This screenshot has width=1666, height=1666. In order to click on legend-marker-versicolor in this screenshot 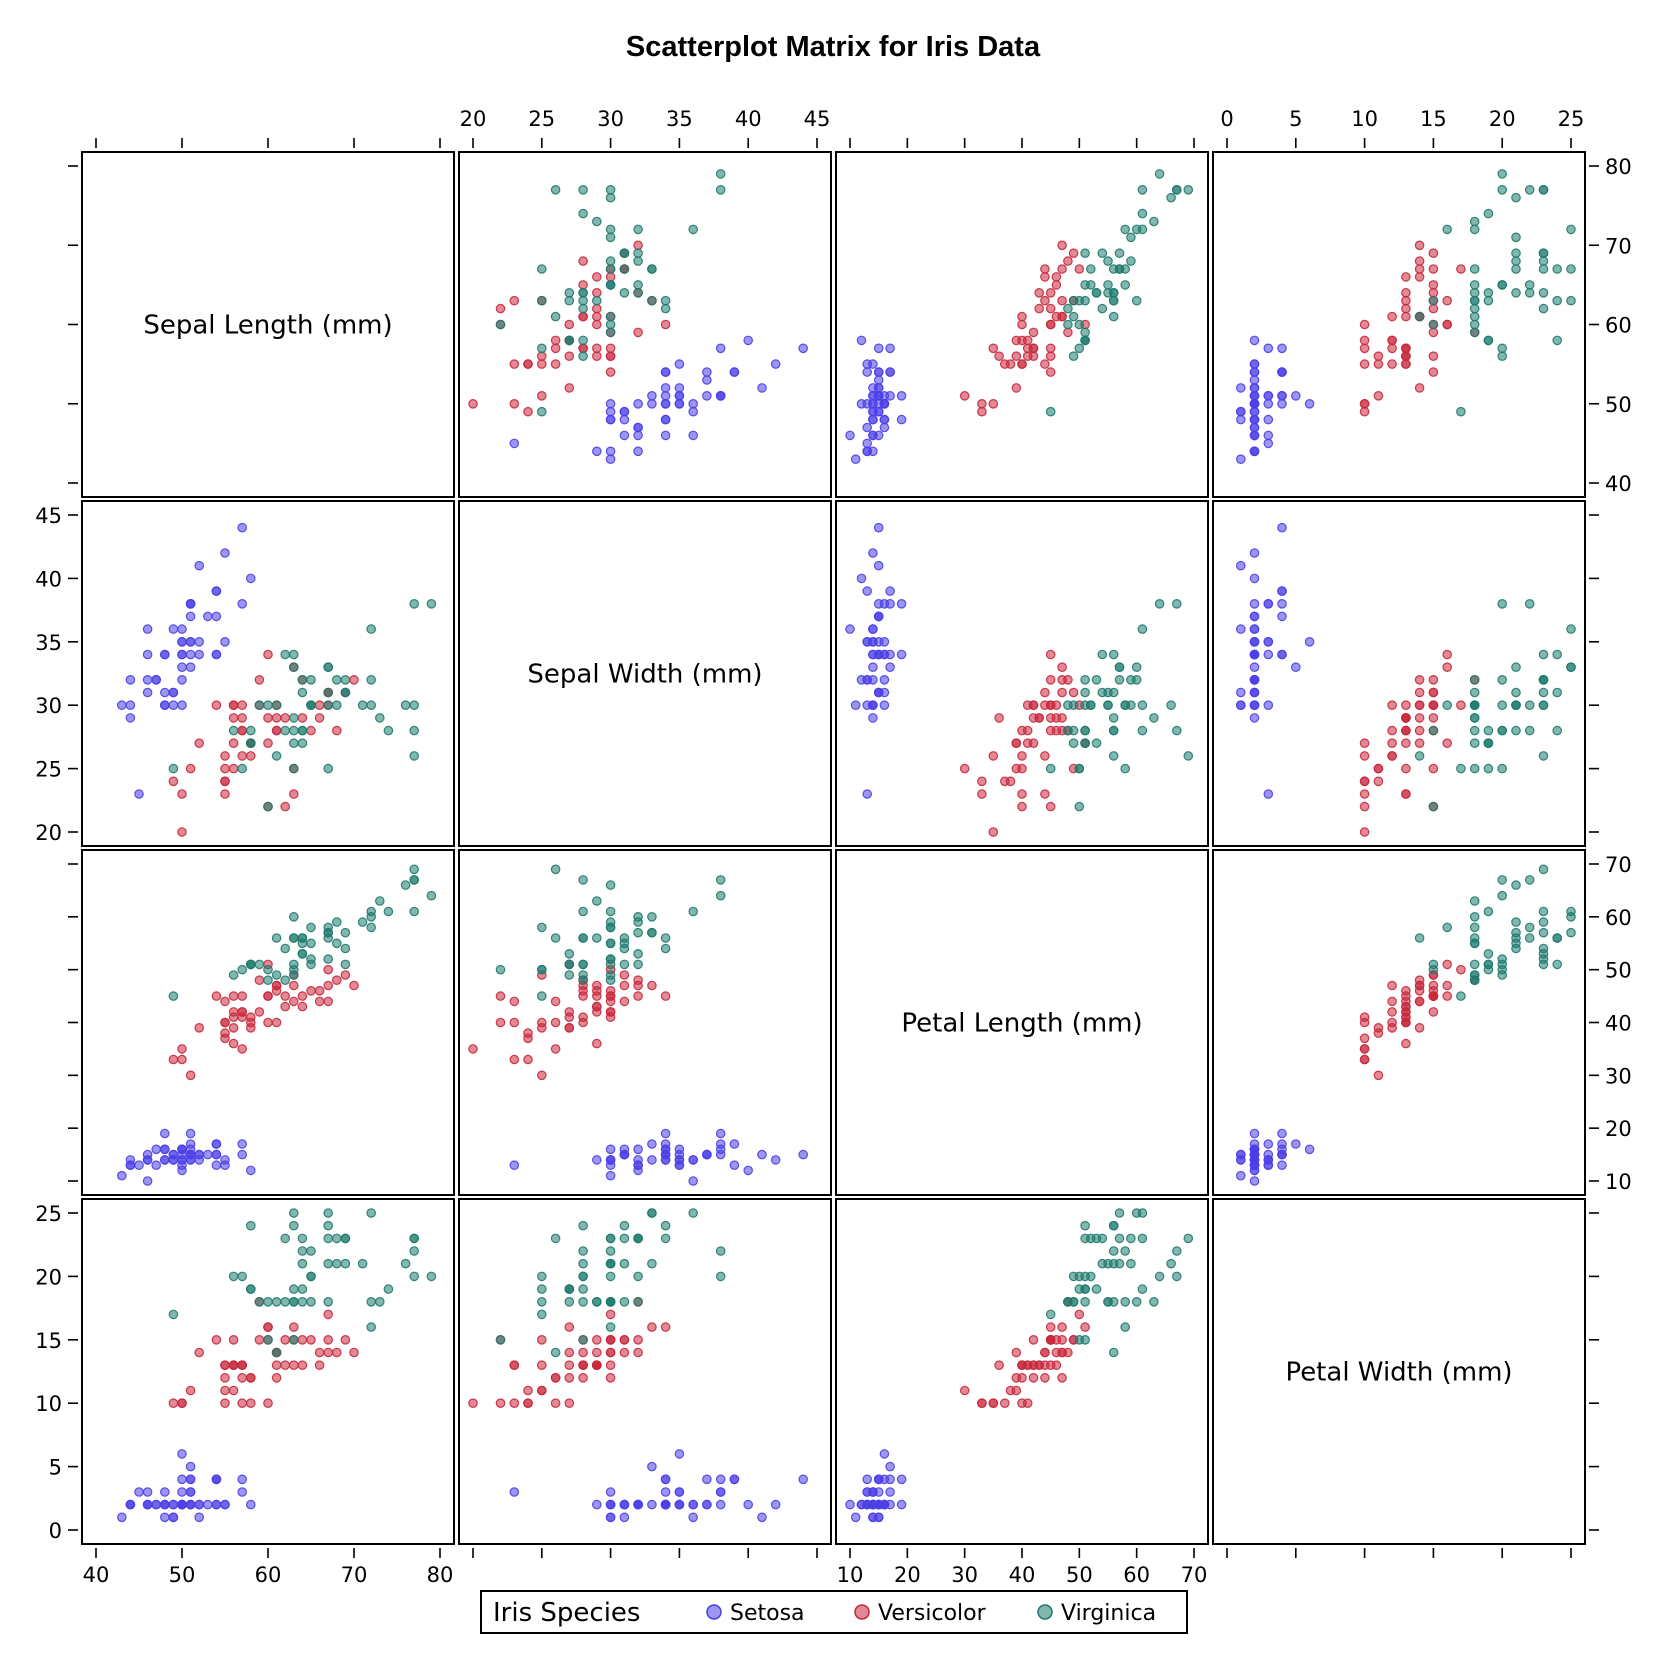, I will do `click(862, 1612)`.